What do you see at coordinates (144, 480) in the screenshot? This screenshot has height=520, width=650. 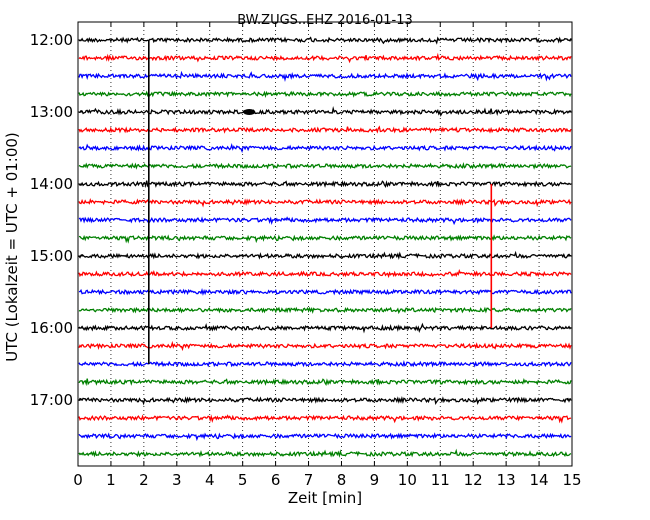 I see `x-tick-label: 2` at bounding box center [144, 480].